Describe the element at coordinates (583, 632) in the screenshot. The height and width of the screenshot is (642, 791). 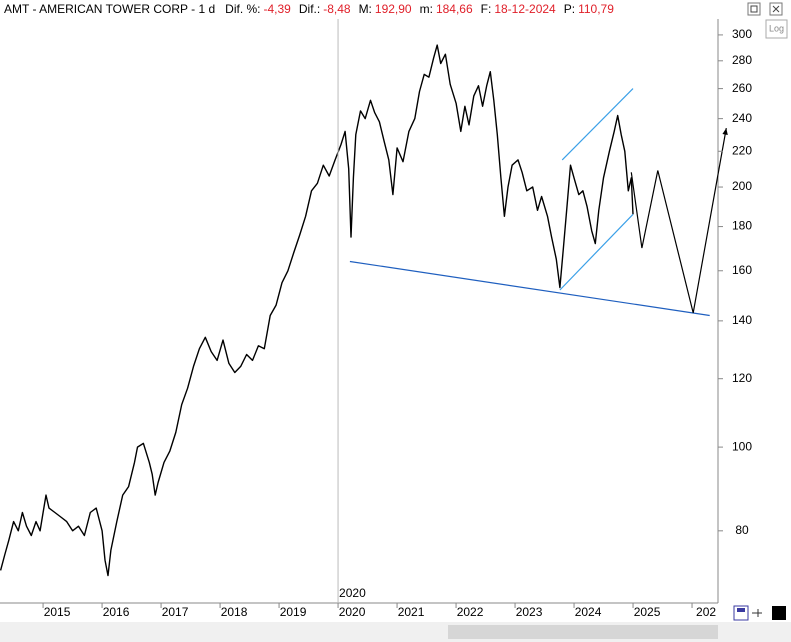
I see `scrollbar-thumb` at that location.